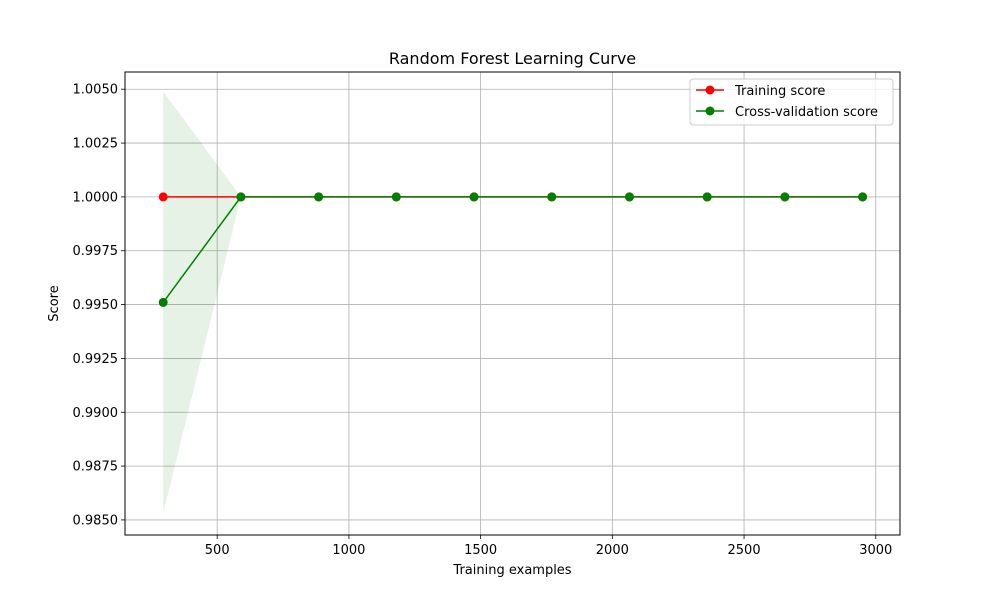  I want to click on x-tick-label: 1500, so click(480, 550).